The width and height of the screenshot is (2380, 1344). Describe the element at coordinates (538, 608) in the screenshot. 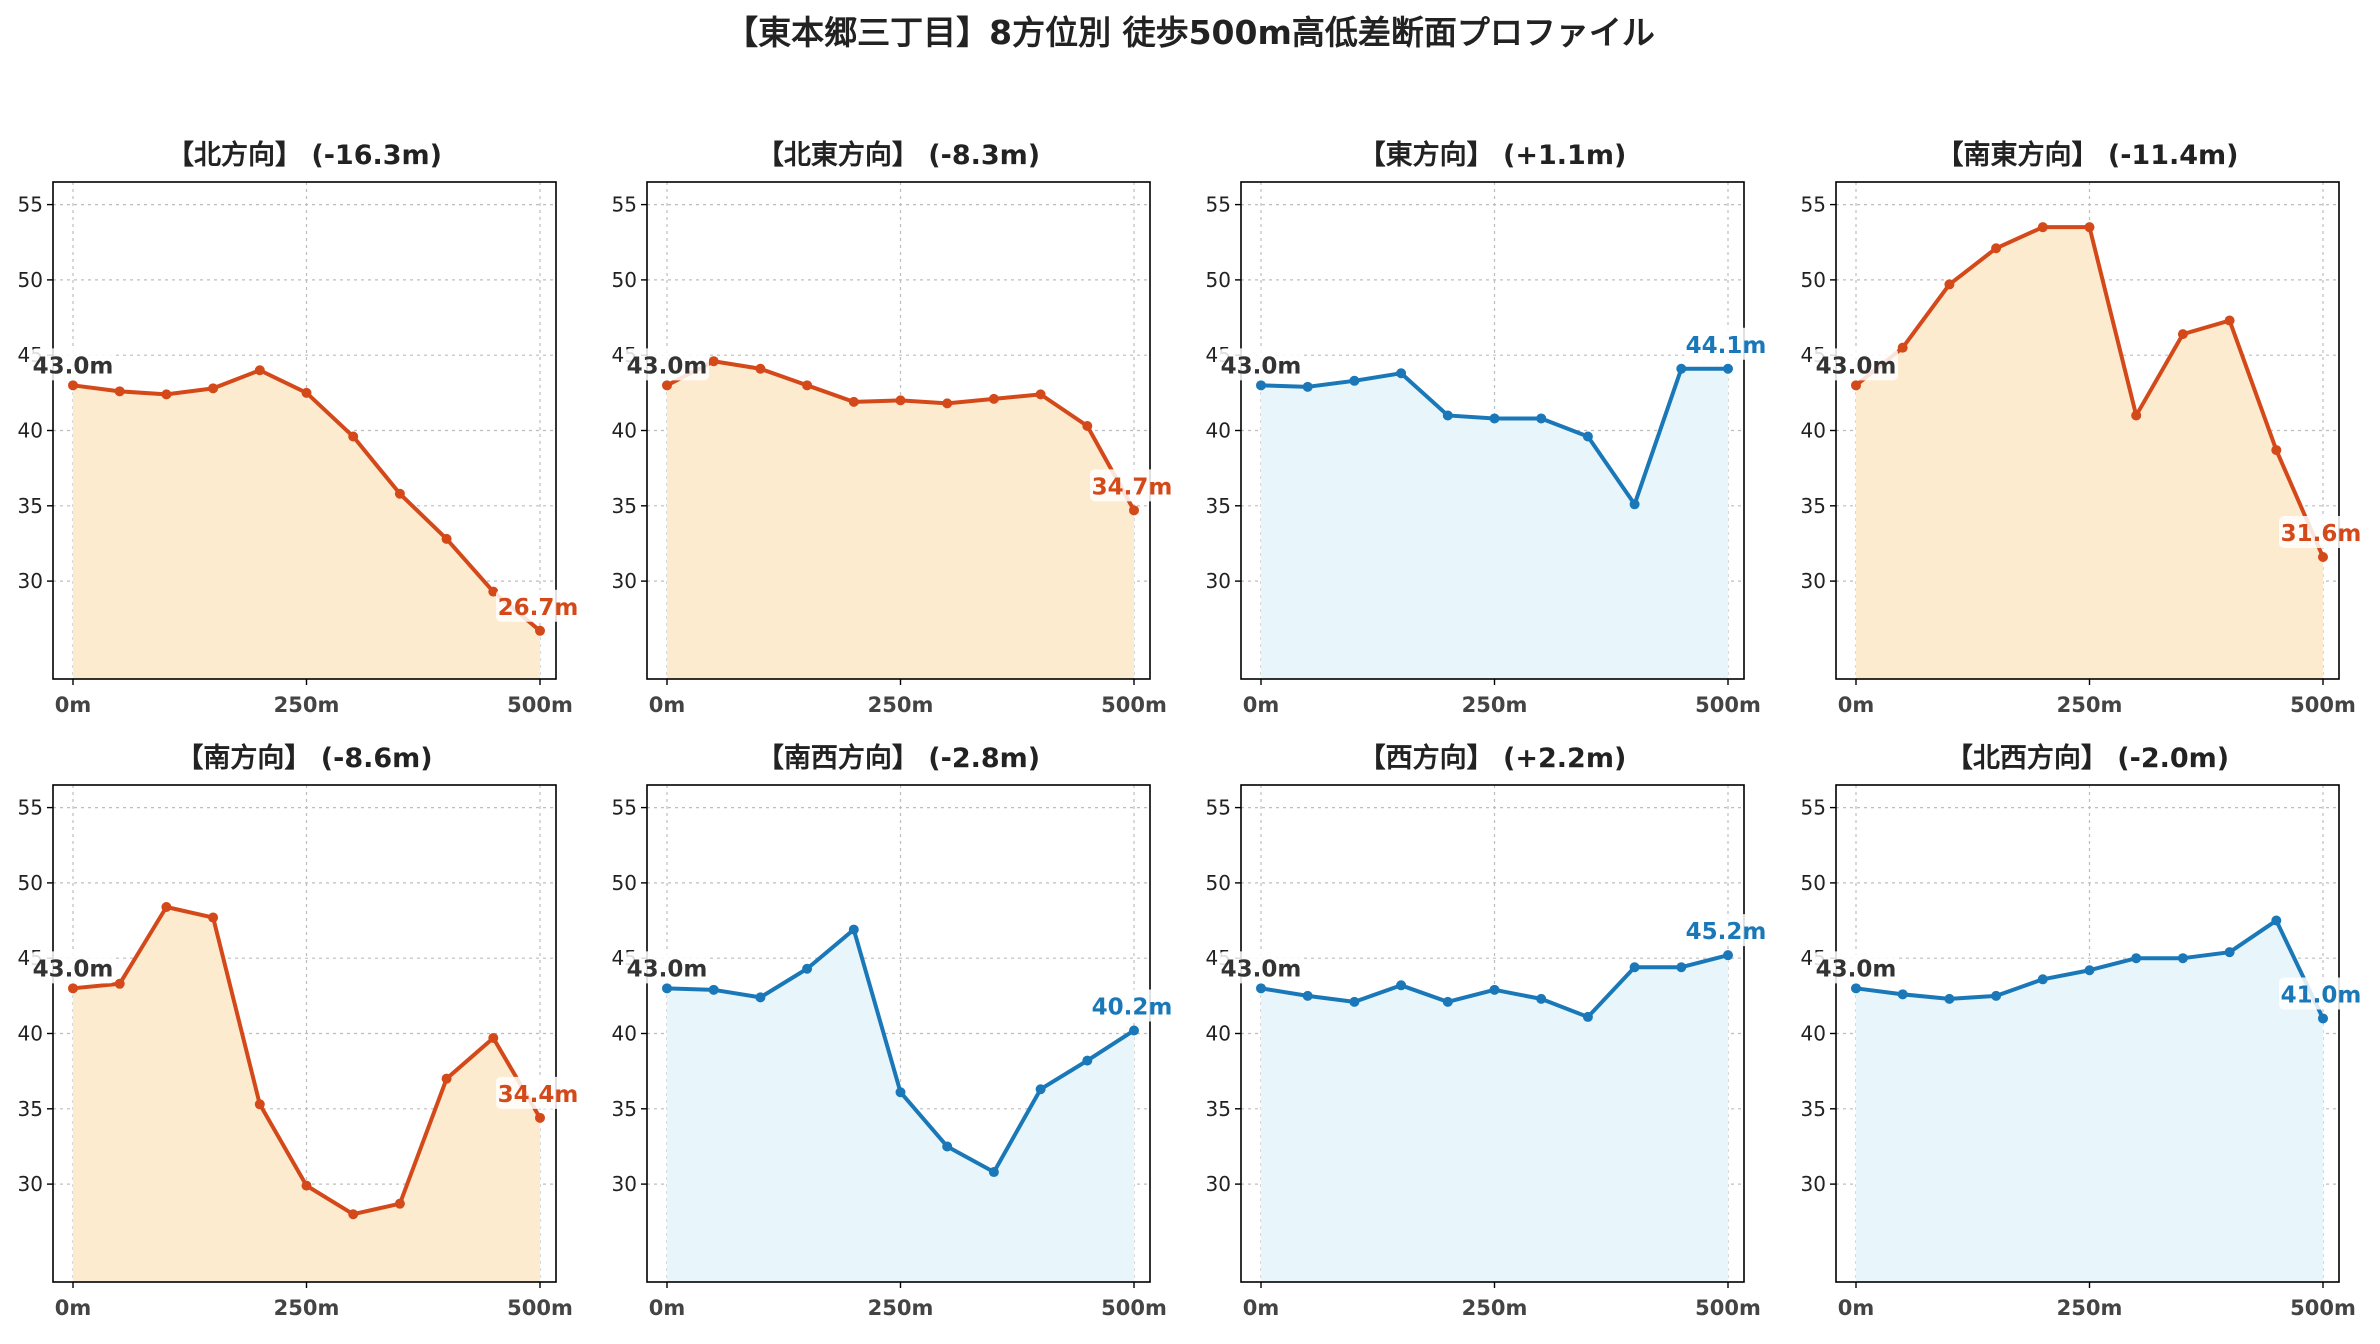

I see `end-label: 26.7m` at that location.